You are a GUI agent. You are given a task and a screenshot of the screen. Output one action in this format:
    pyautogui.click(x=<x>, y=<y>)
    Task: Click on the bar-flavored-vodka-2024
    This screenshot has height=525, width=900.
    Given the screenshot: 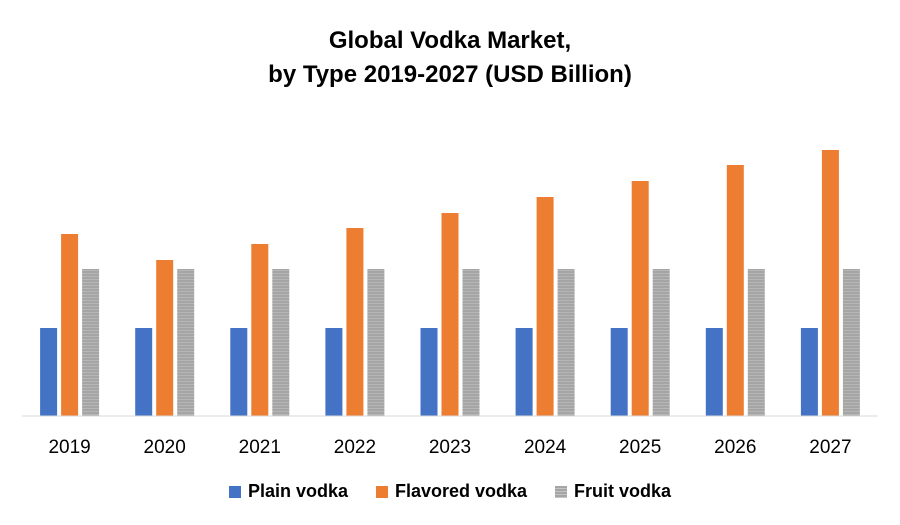 What is the action you would take?
    pyautogui.click(x=545, y=306)
    